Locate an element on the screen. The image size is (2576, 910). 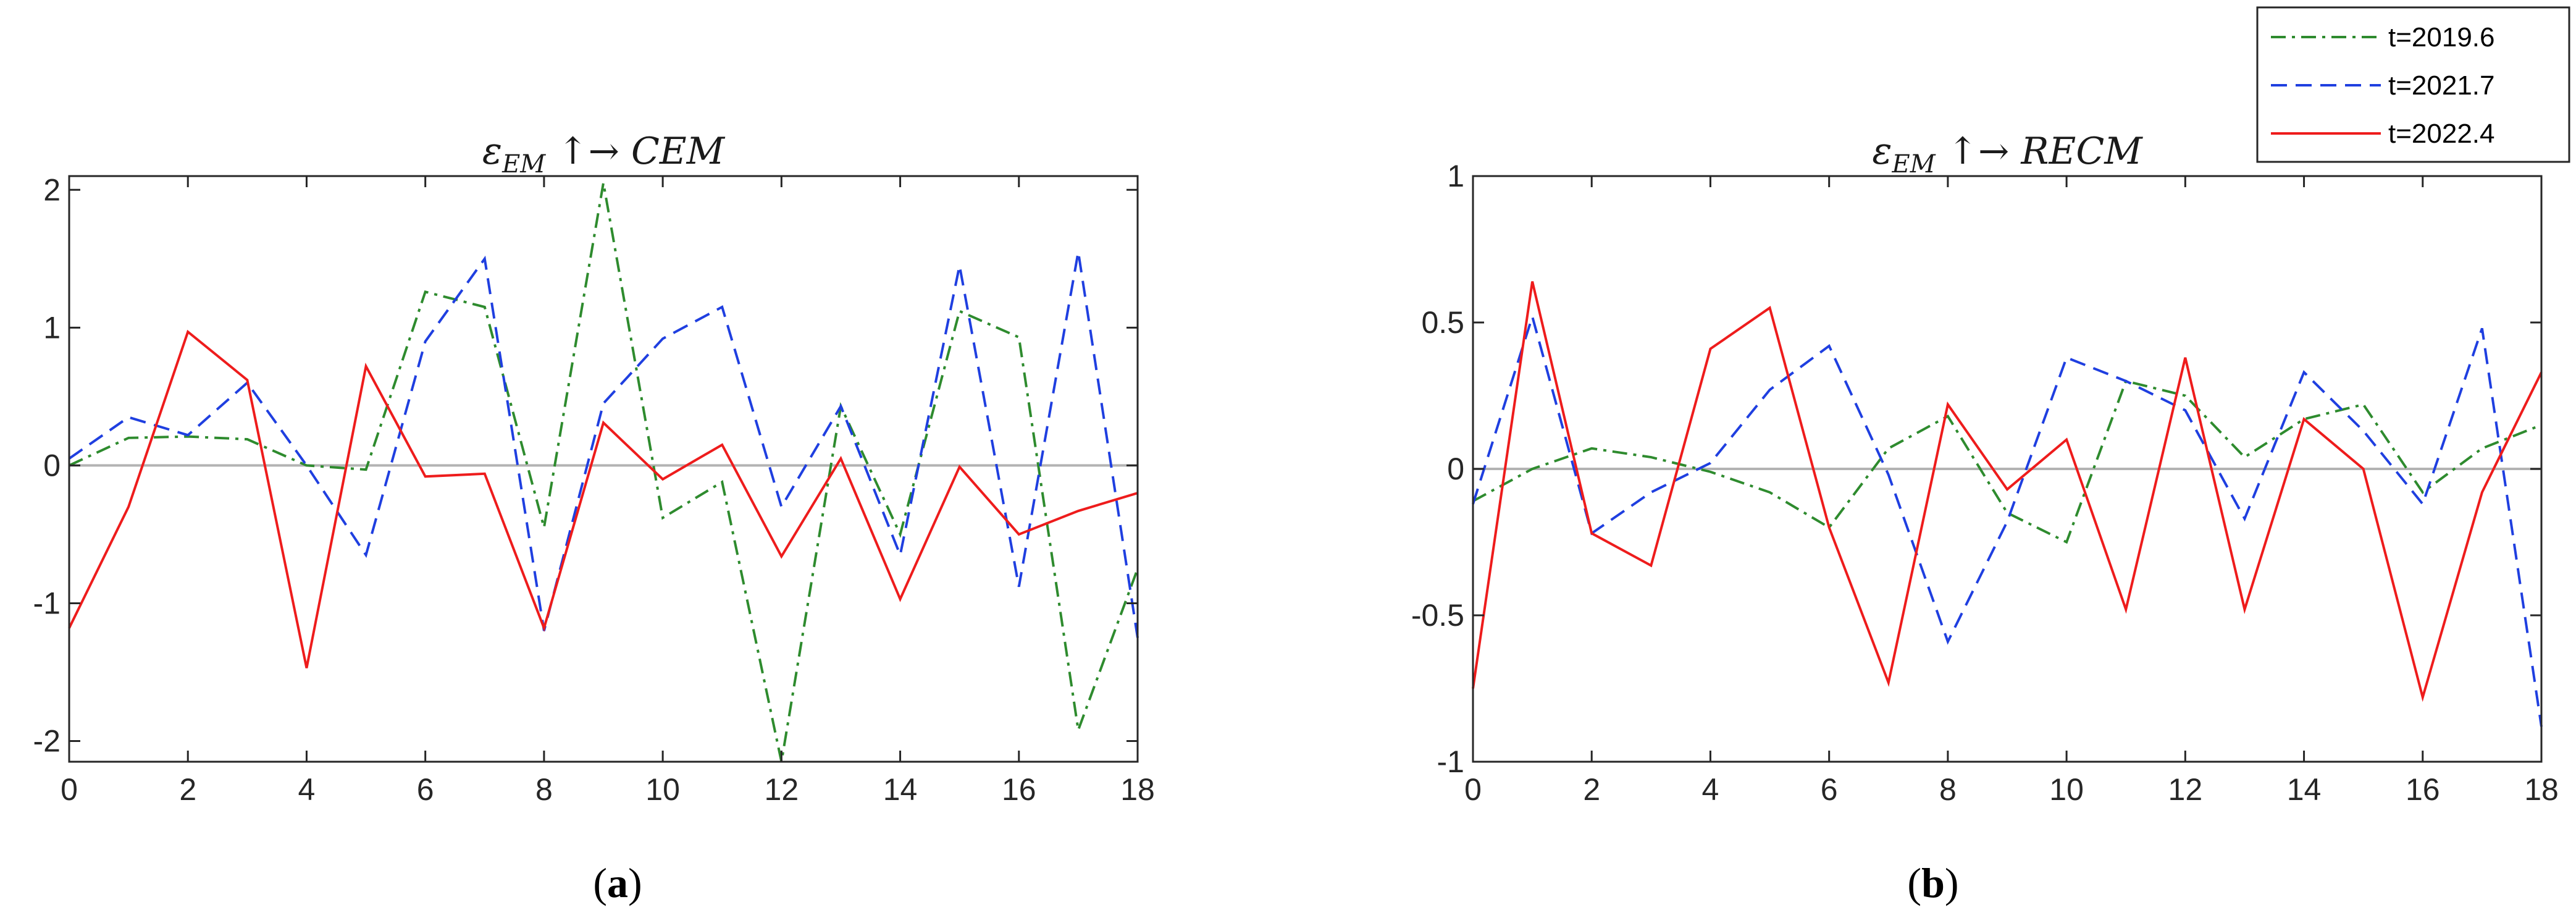
series-line-t=2019.6 is located at coordinates (2007, 461).